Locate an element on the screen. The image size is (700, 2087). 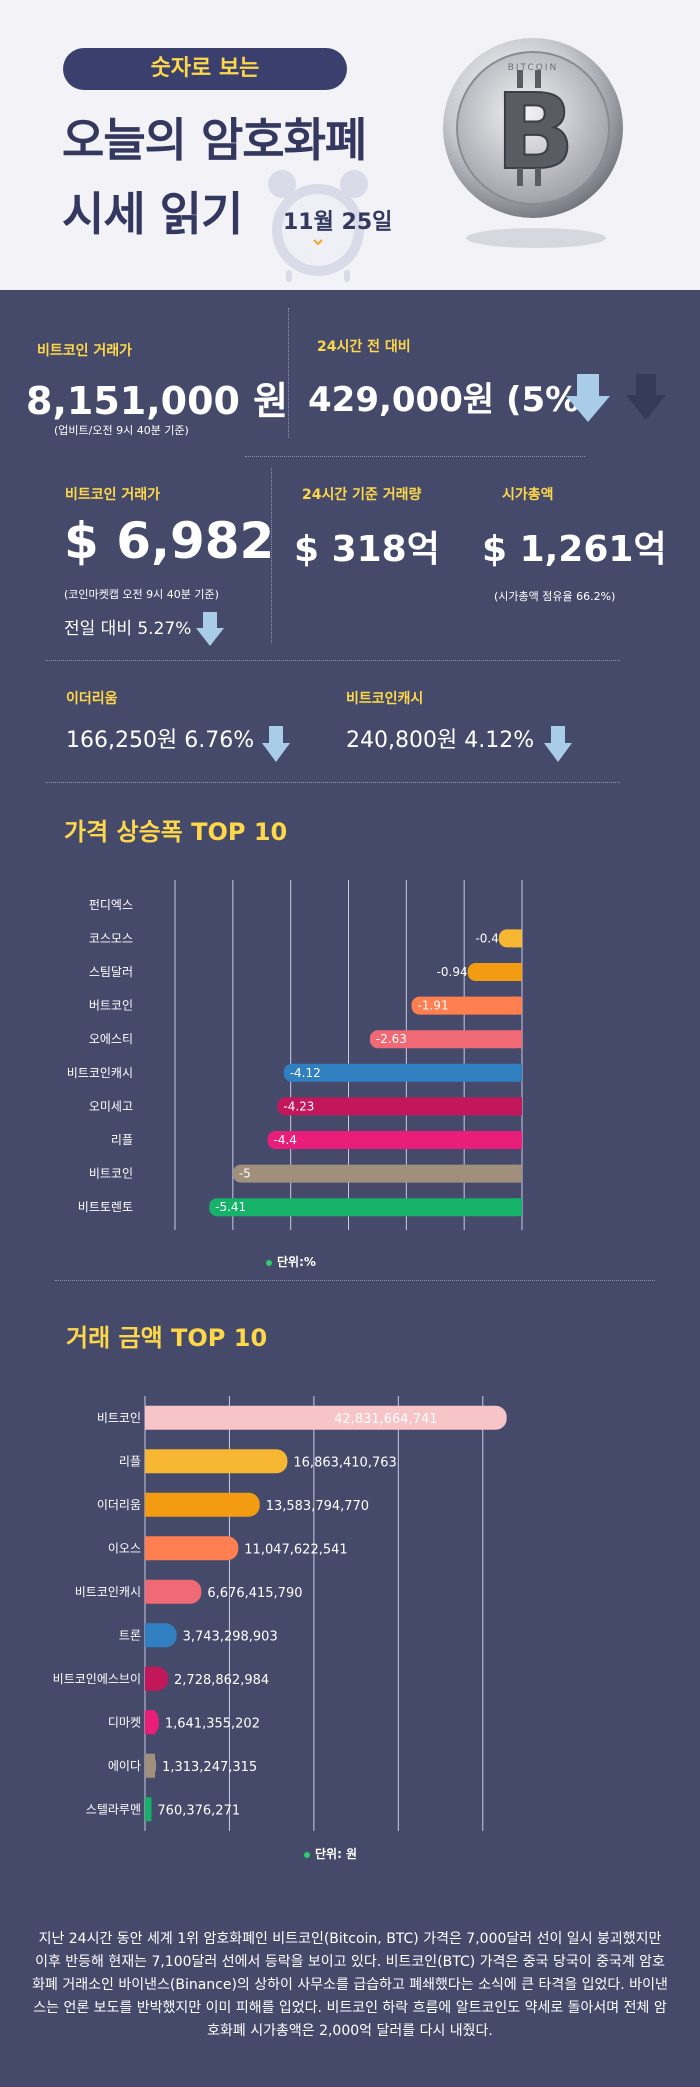
market-cap-note: (시가총액 점유율 66.2%) is located at coordinates (555, 596).